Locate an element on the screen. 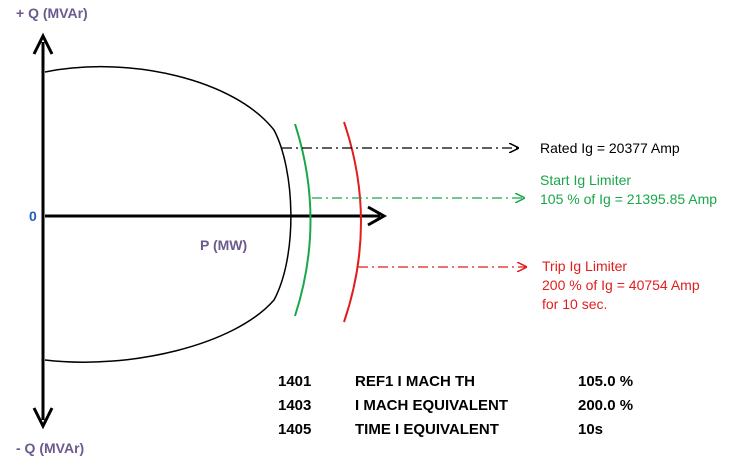 This screenshot has height=462, width=740. param-value: 200.0 % is located at coordinates (606, 405).